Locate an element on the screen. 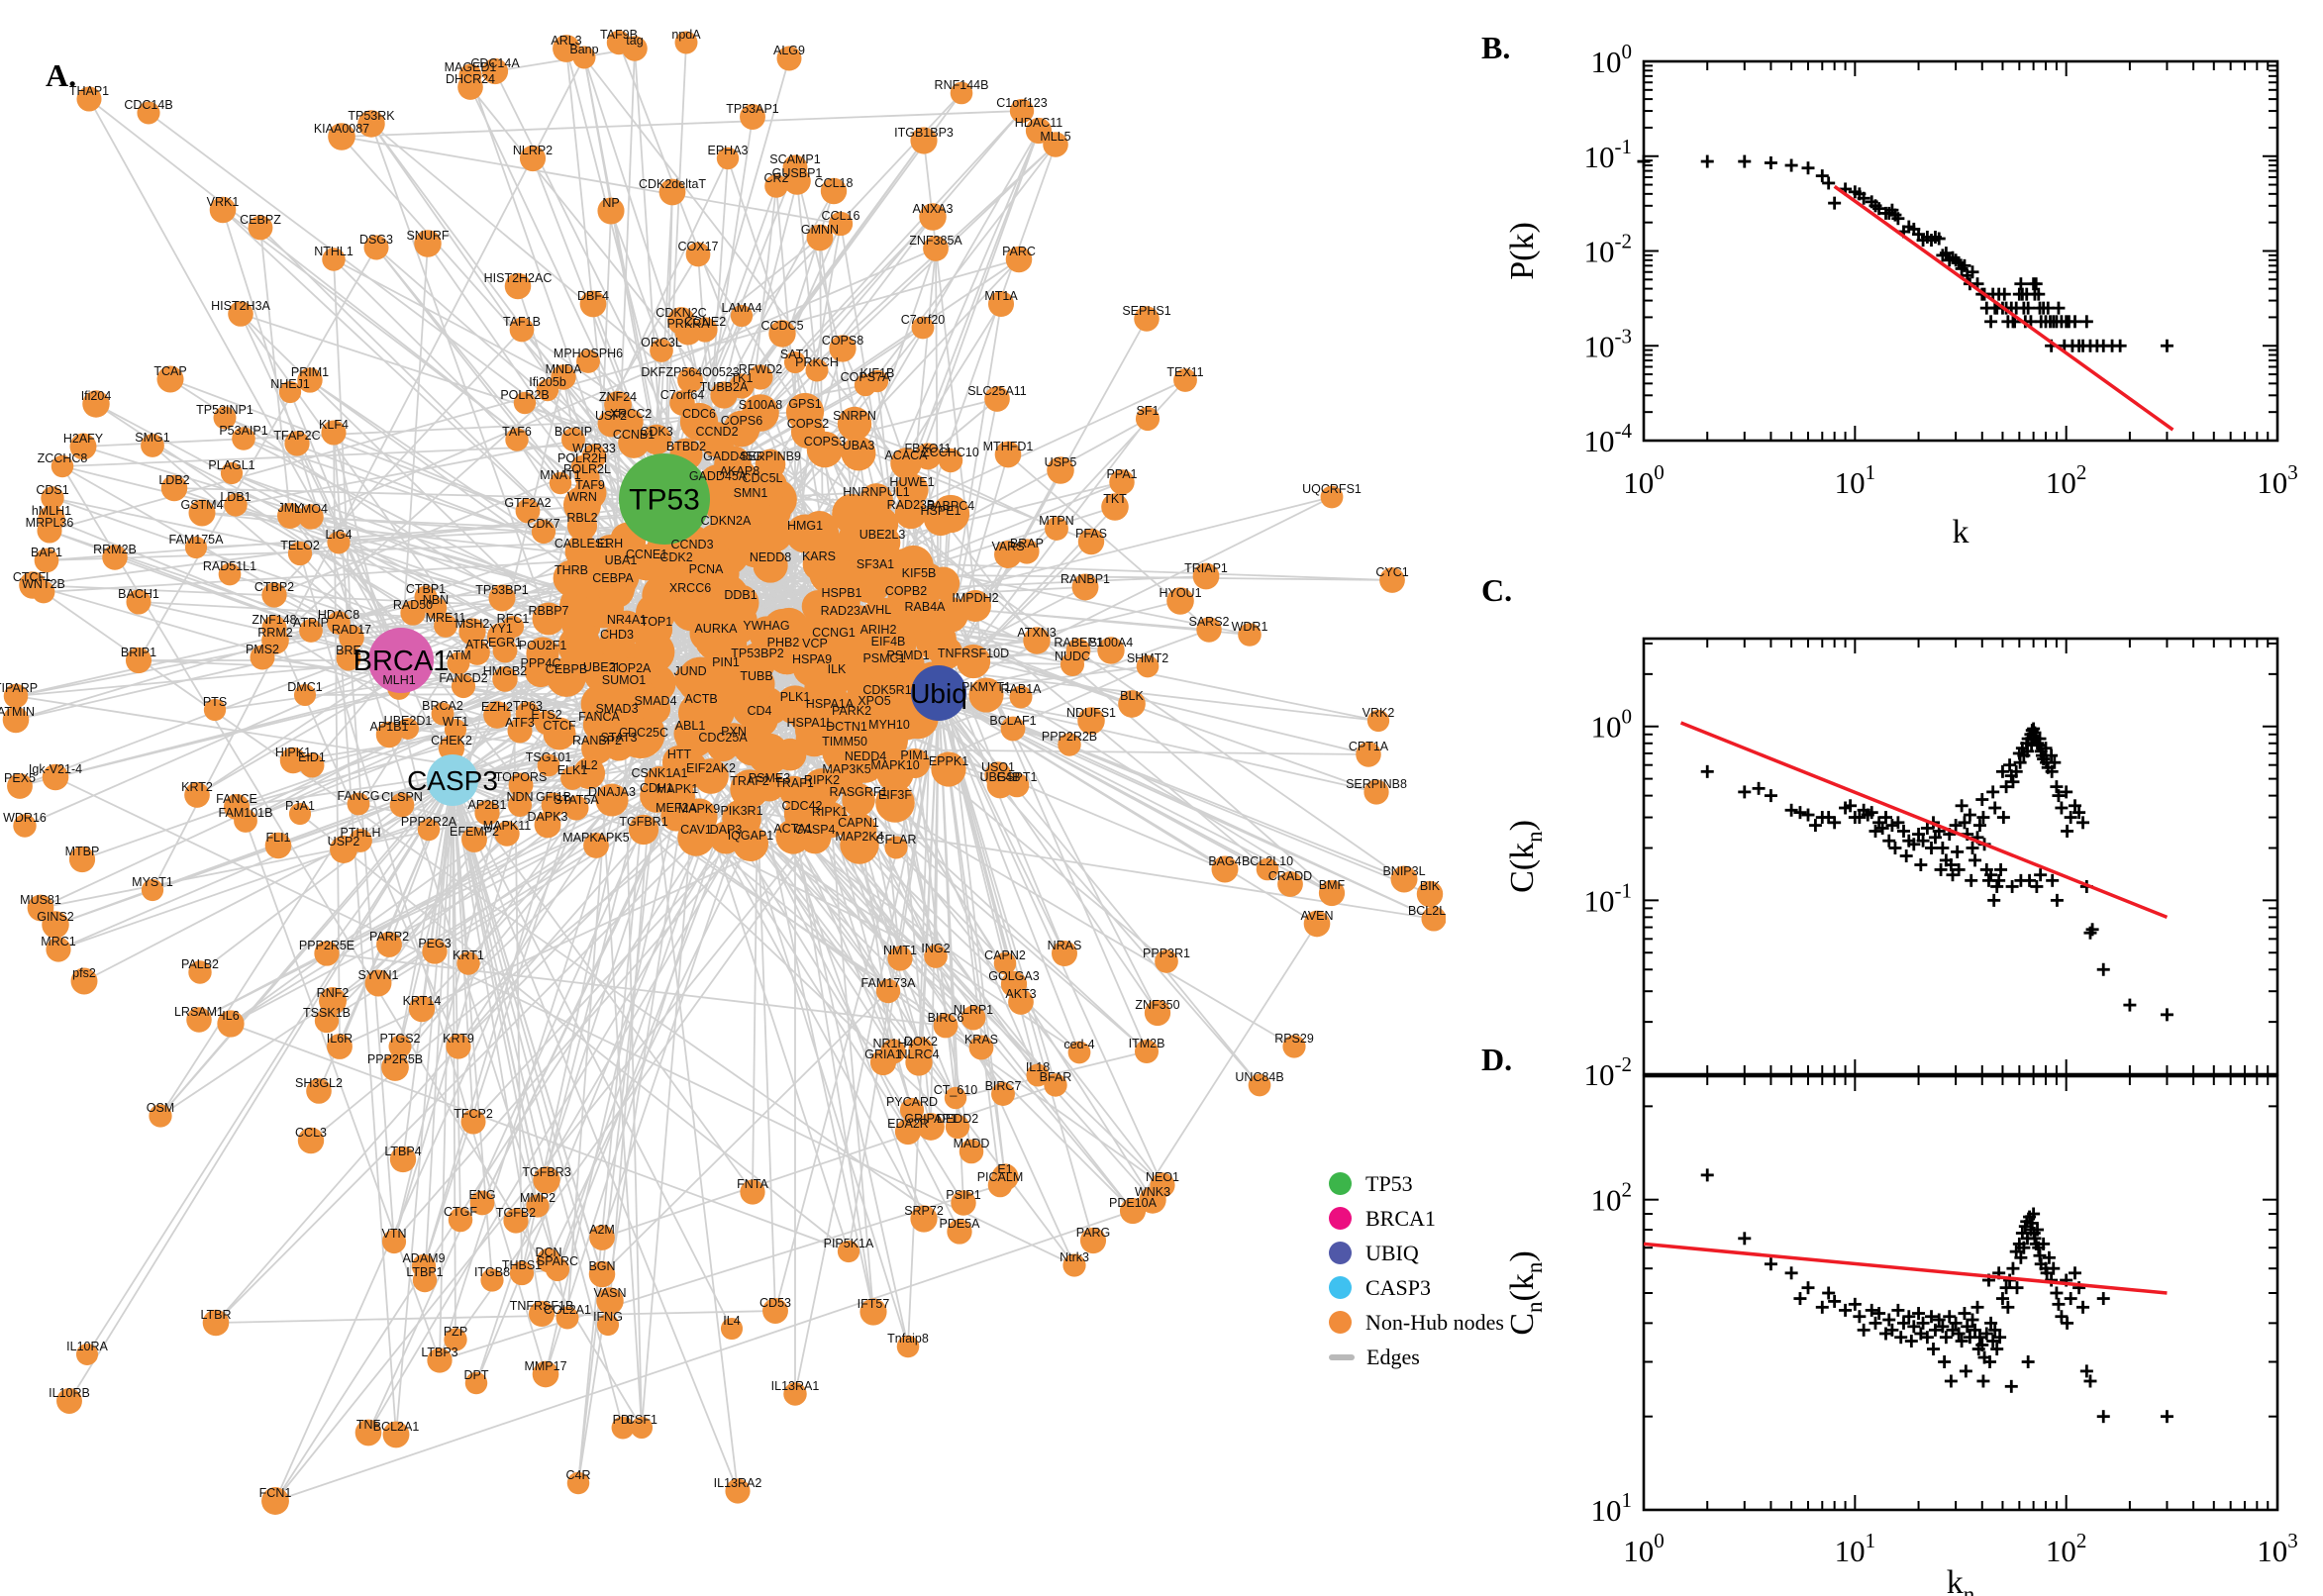  node-label: TRIAP1 is located at coordinates (1206, 568).